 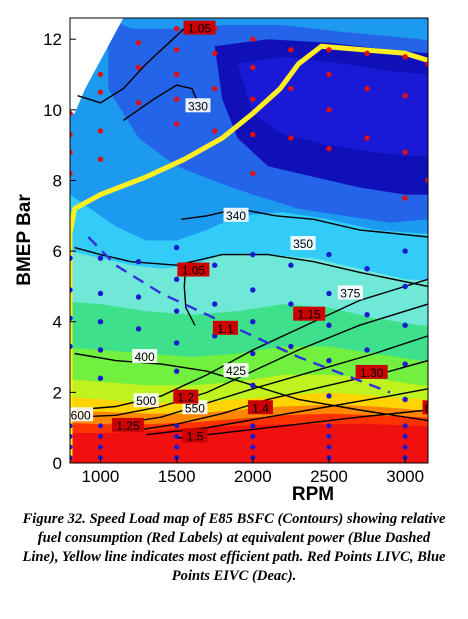 I want to click on relative-fuel-label: 6, so click(x=428, y=408).